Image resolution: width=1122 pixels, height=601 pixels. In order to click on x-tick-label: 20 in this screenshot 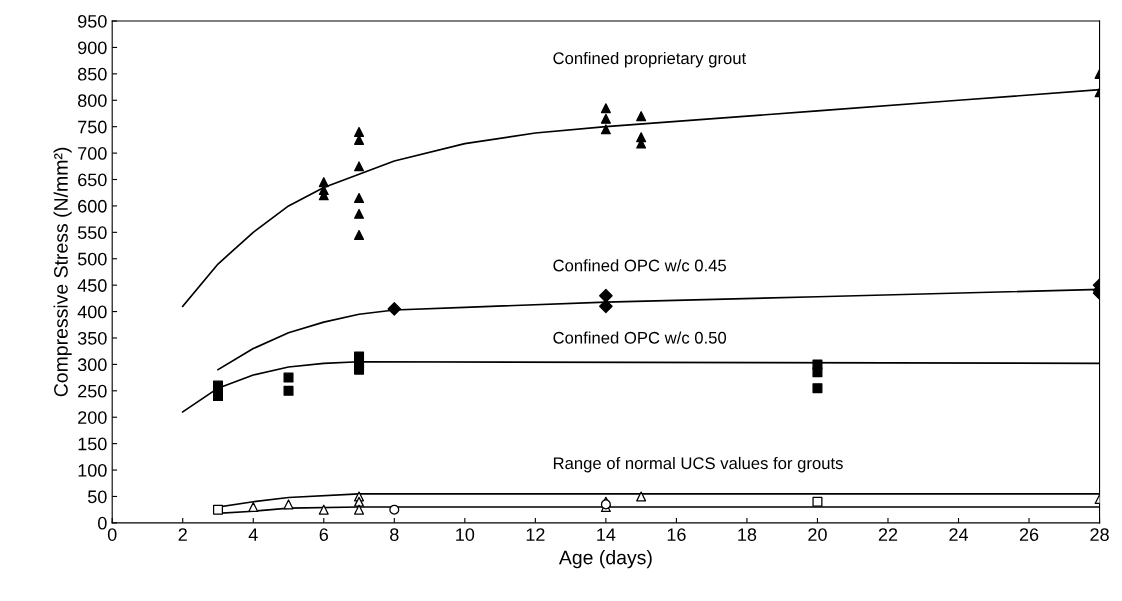, I will do `click(817, 534)`.